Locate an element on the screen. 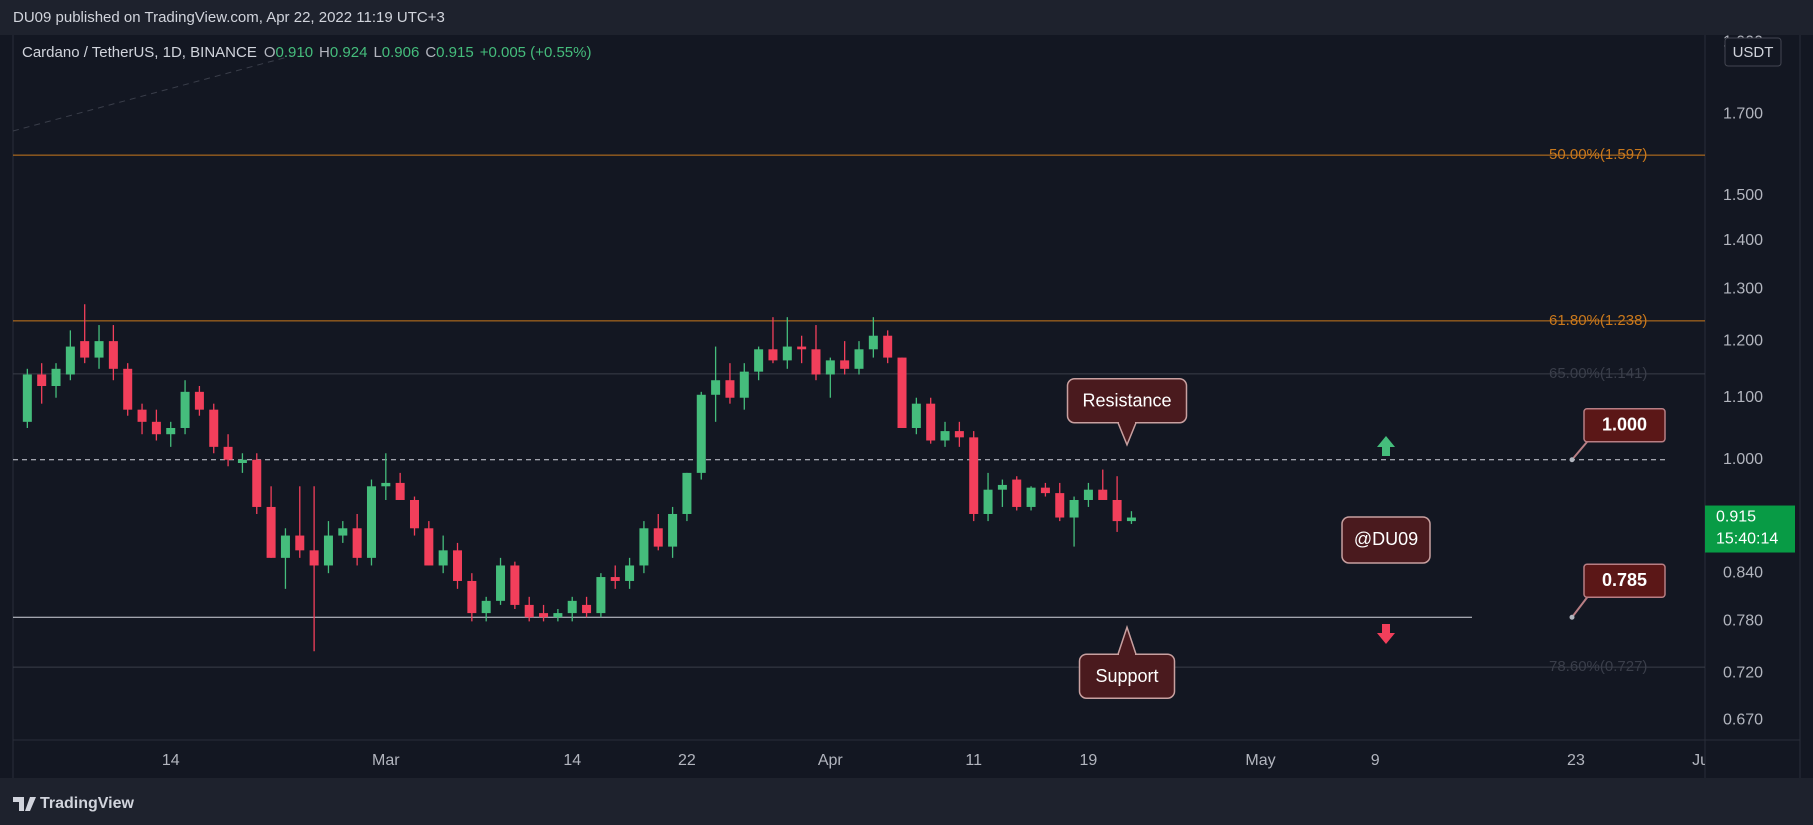 This screenshot has height=825, width=1813. y-tick-label: 1.200 is located at coordinates (1743, 340).